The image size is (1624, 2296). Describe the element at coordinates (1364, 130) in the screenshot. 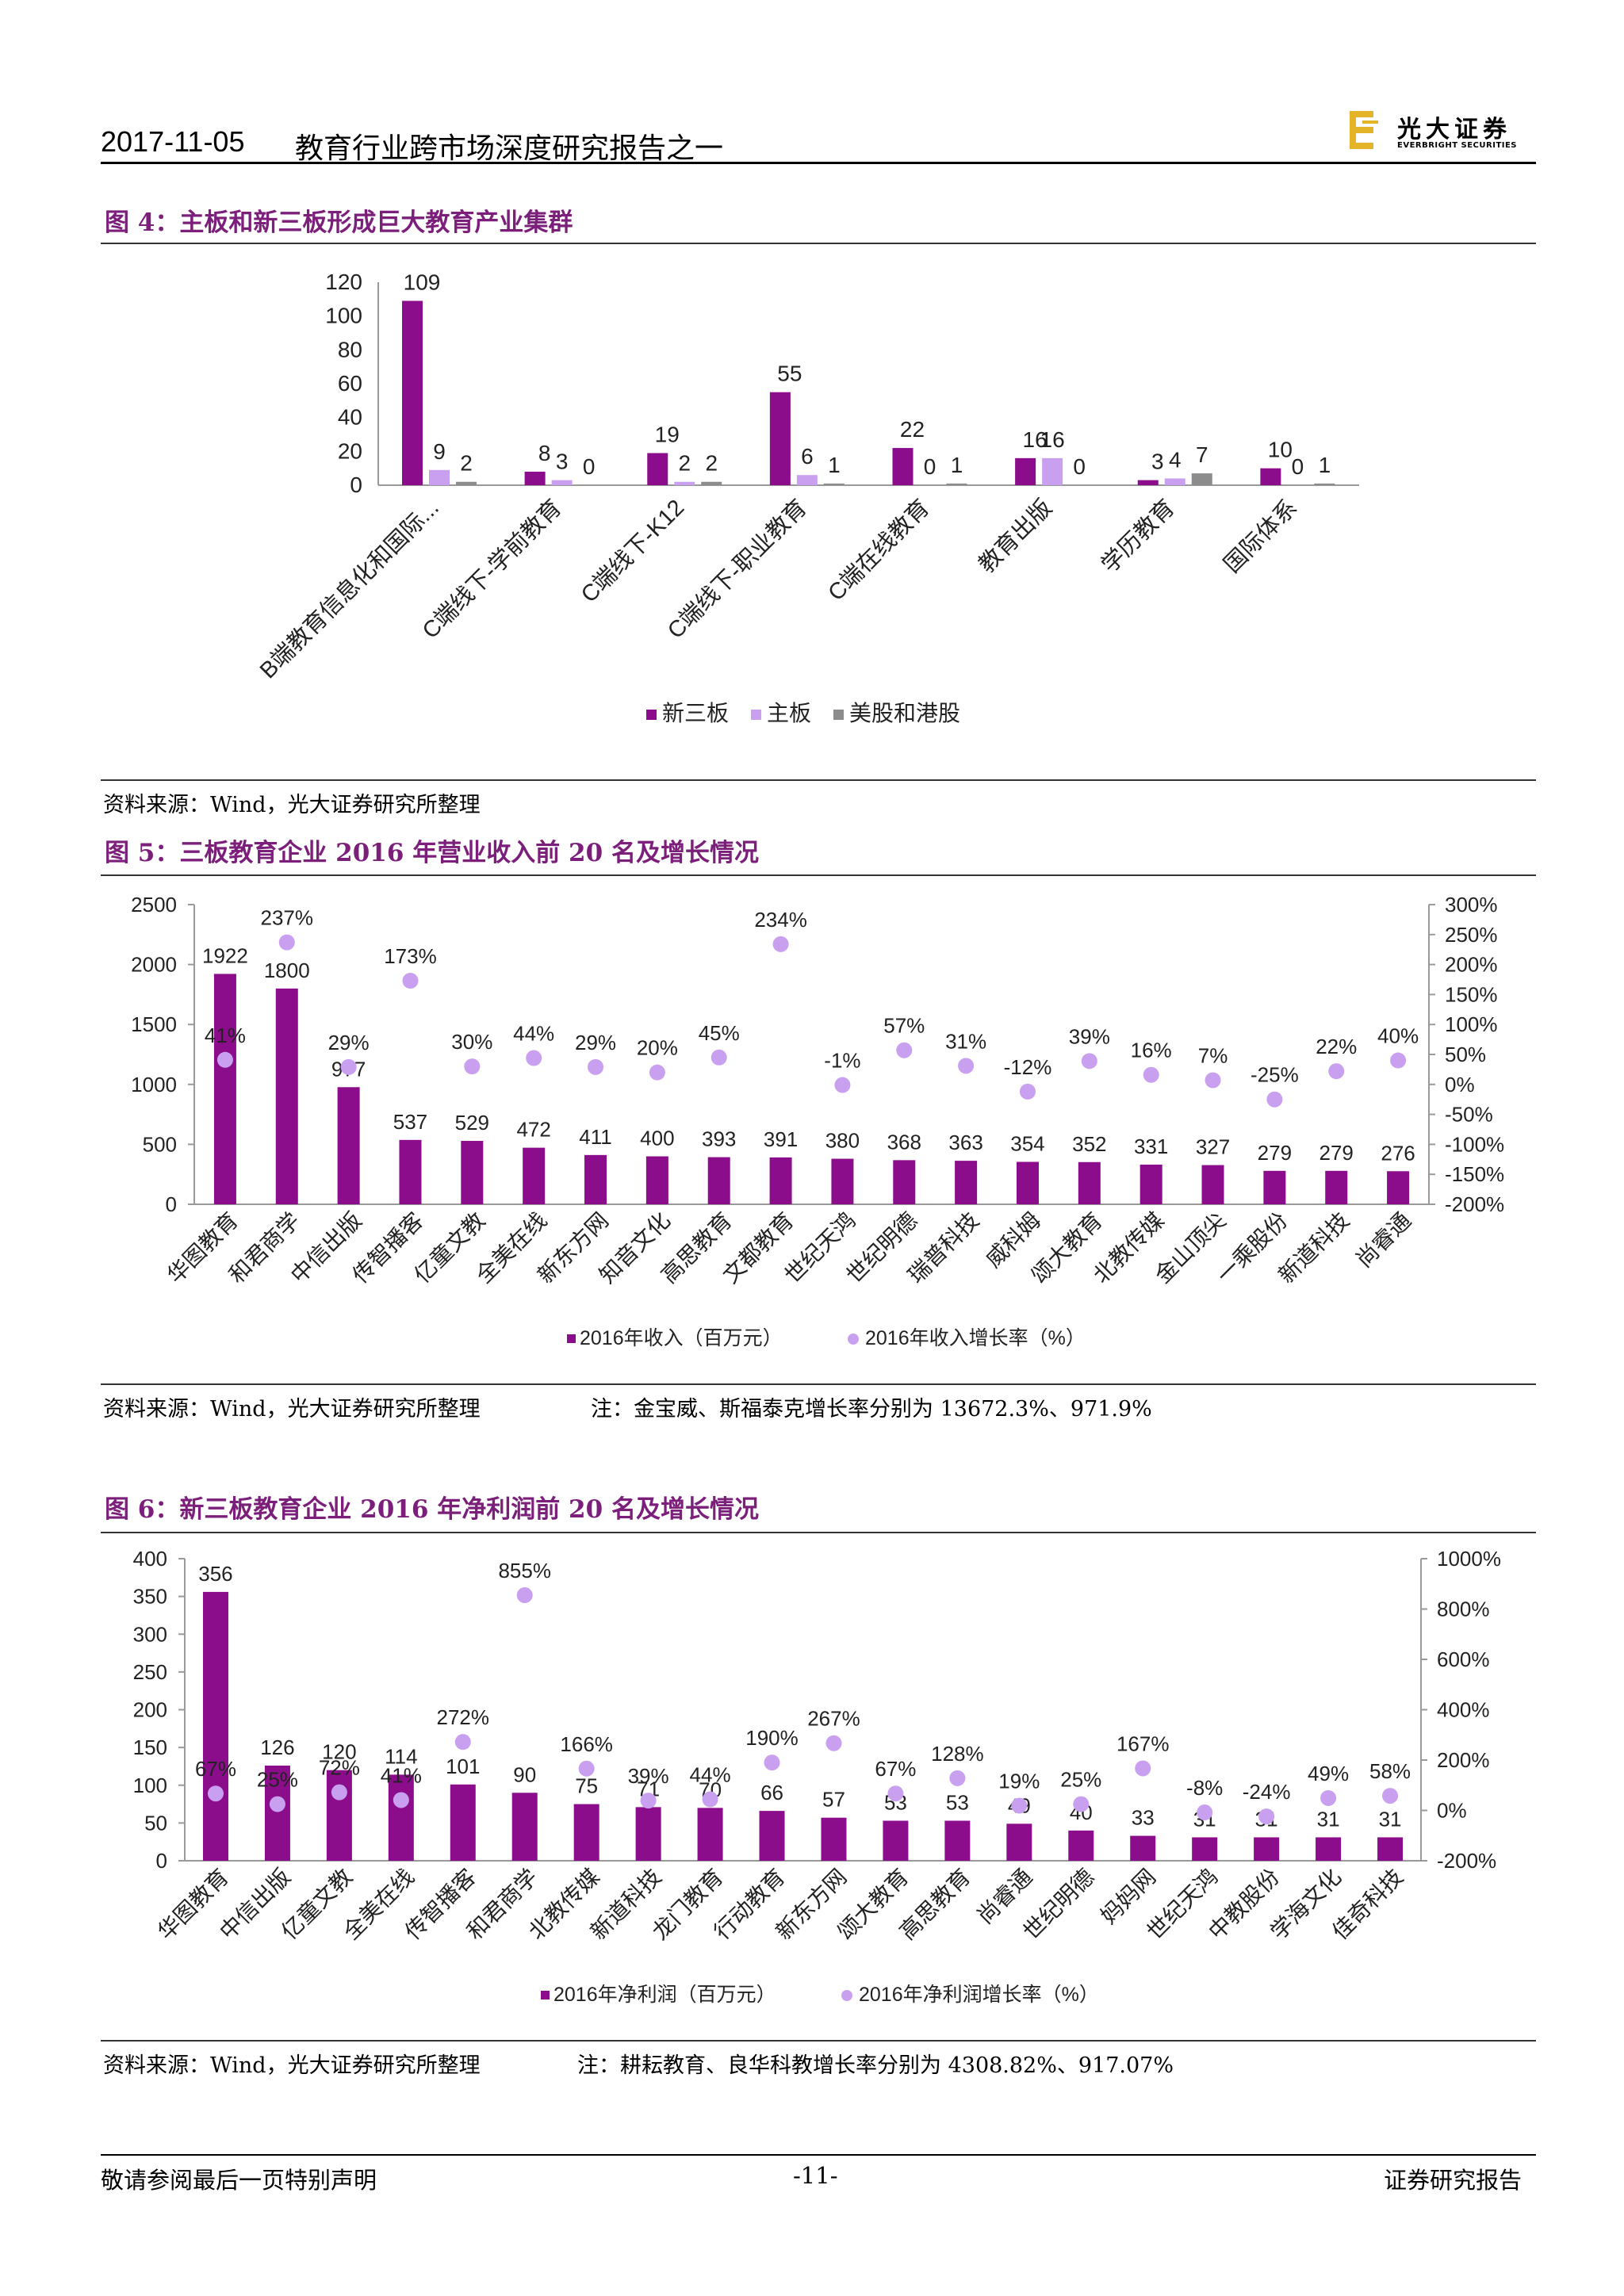

I see `logo-mark-icon` at that location.